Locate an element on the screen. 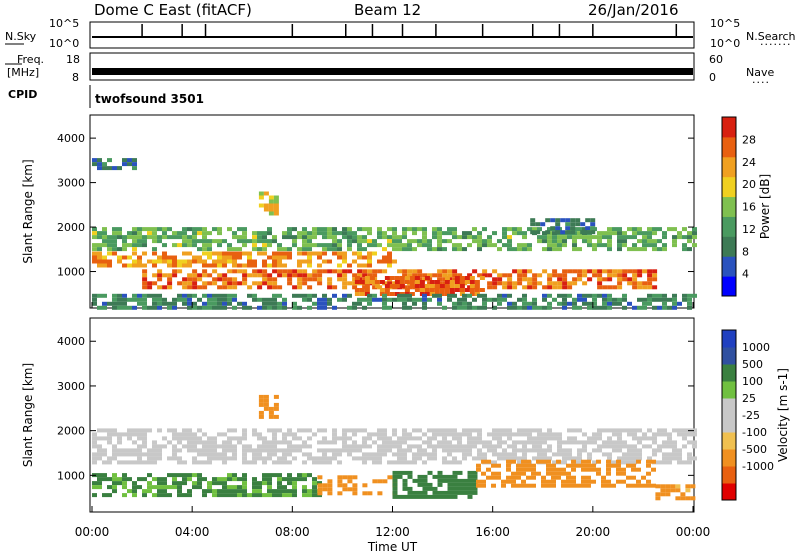 The image size is (800, 554). strip-frames is located at coordinates (350, 64).